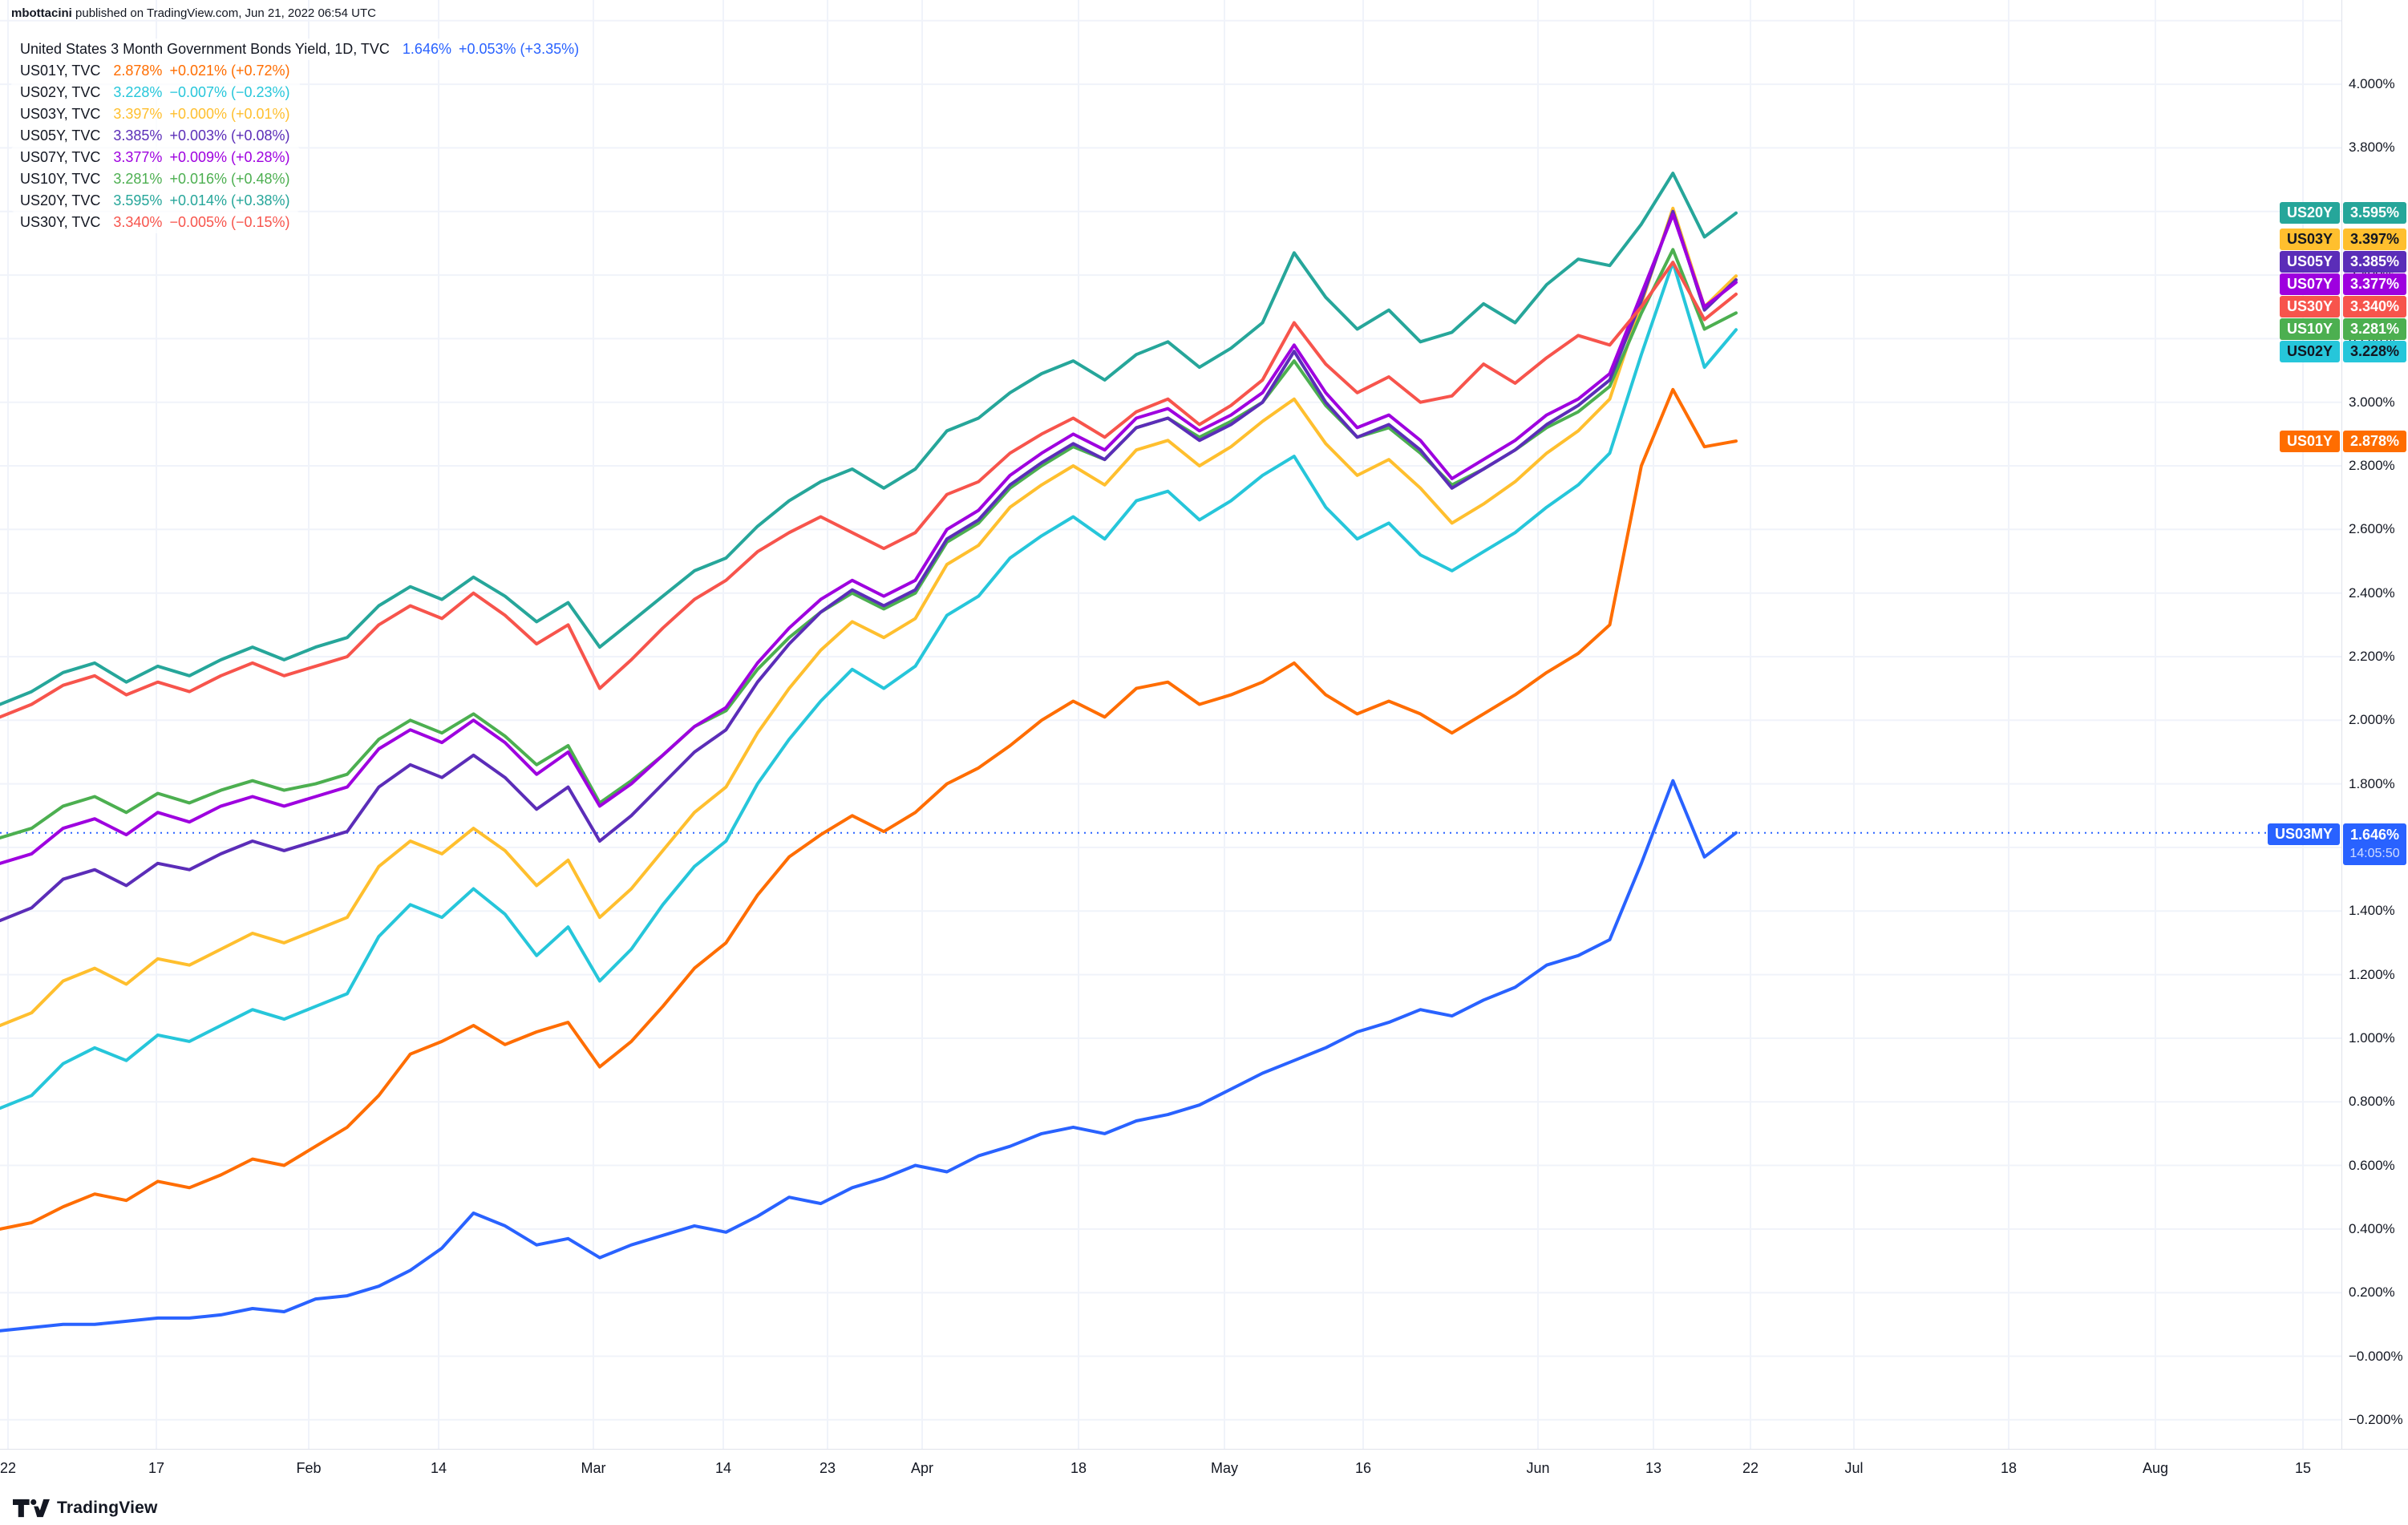 The height and width of the screenshot is (1525, 2408). What do you see at coordinates (828, 1468) in the screenshot?
I see `time-axis-tick: 23` at bounding box center [828, 1468].